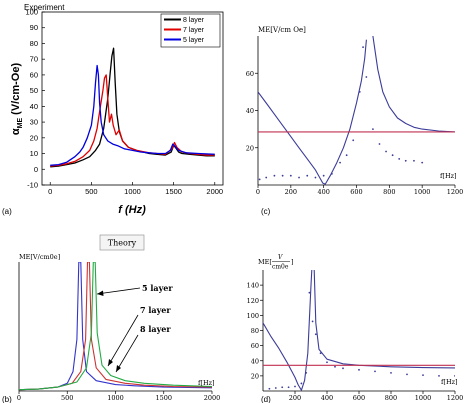  I want to click on y-tick-label: 10, so click(34, 153).